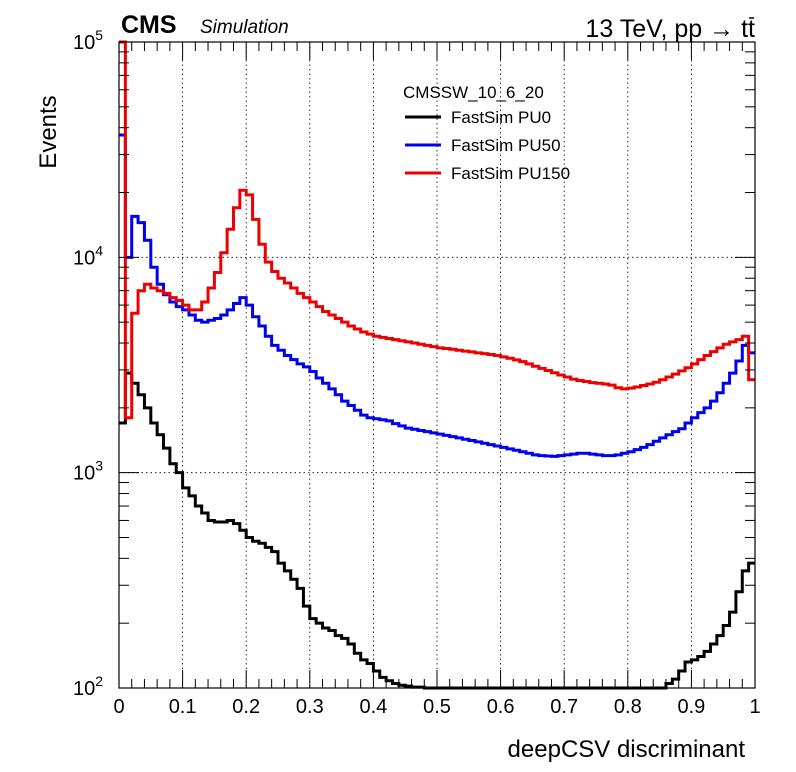  I want to click on y-tick-label: 10⁵, so click(88, 40).